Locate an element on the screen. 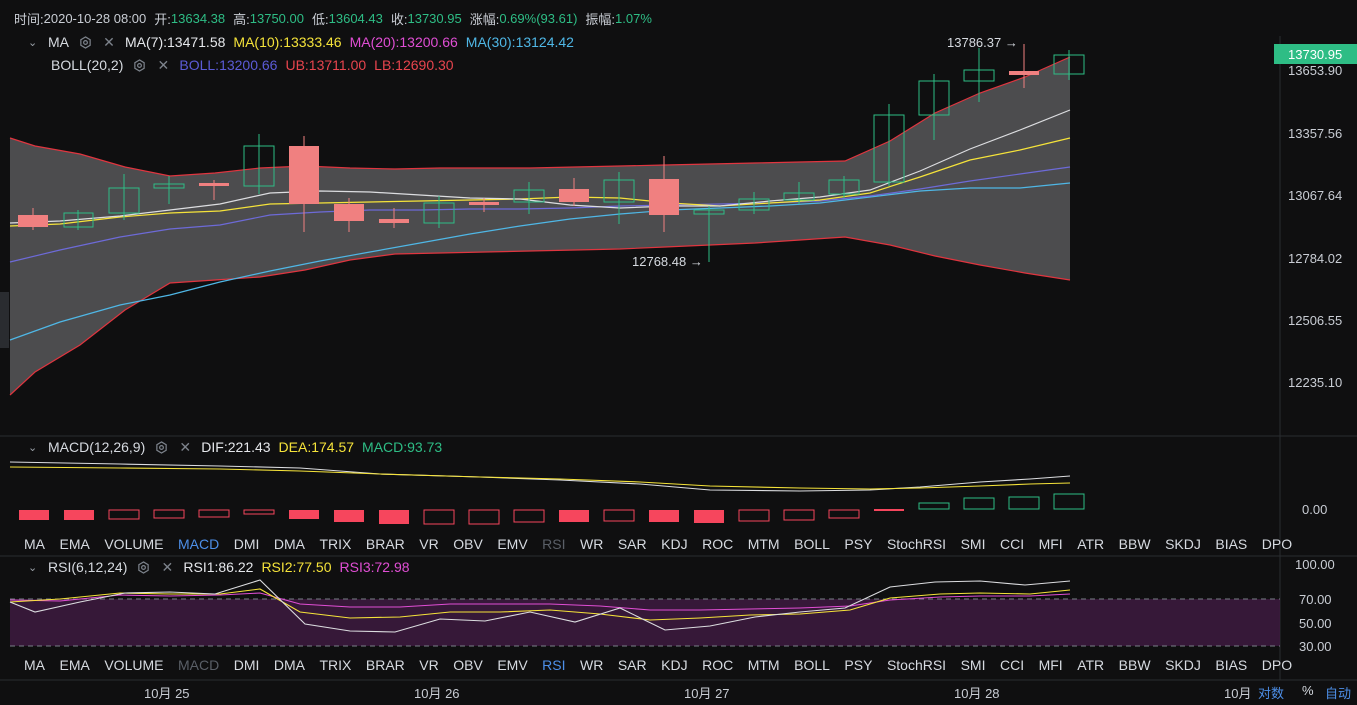  rsi-axis-label: 70.00 is located at coordinates (1315, 599).